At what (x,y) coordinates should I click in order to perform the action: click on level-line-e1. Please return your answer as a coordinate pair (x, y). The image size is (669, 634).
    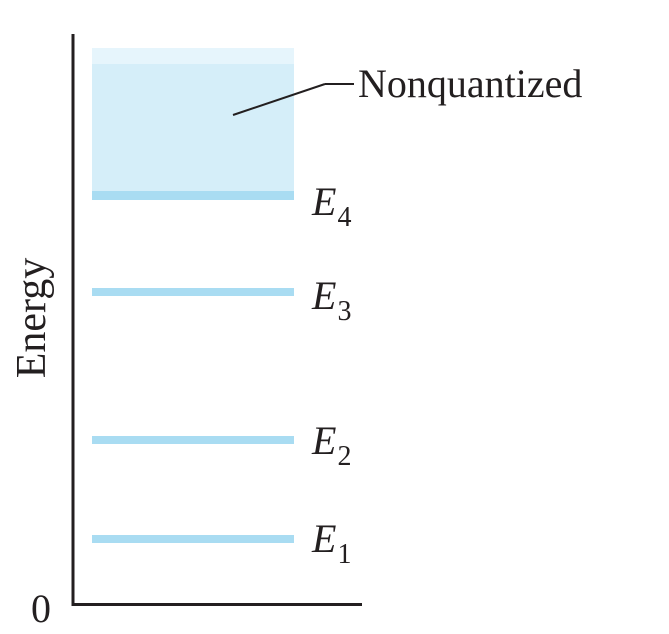
    Looking at the image, I should click on (193, 539).